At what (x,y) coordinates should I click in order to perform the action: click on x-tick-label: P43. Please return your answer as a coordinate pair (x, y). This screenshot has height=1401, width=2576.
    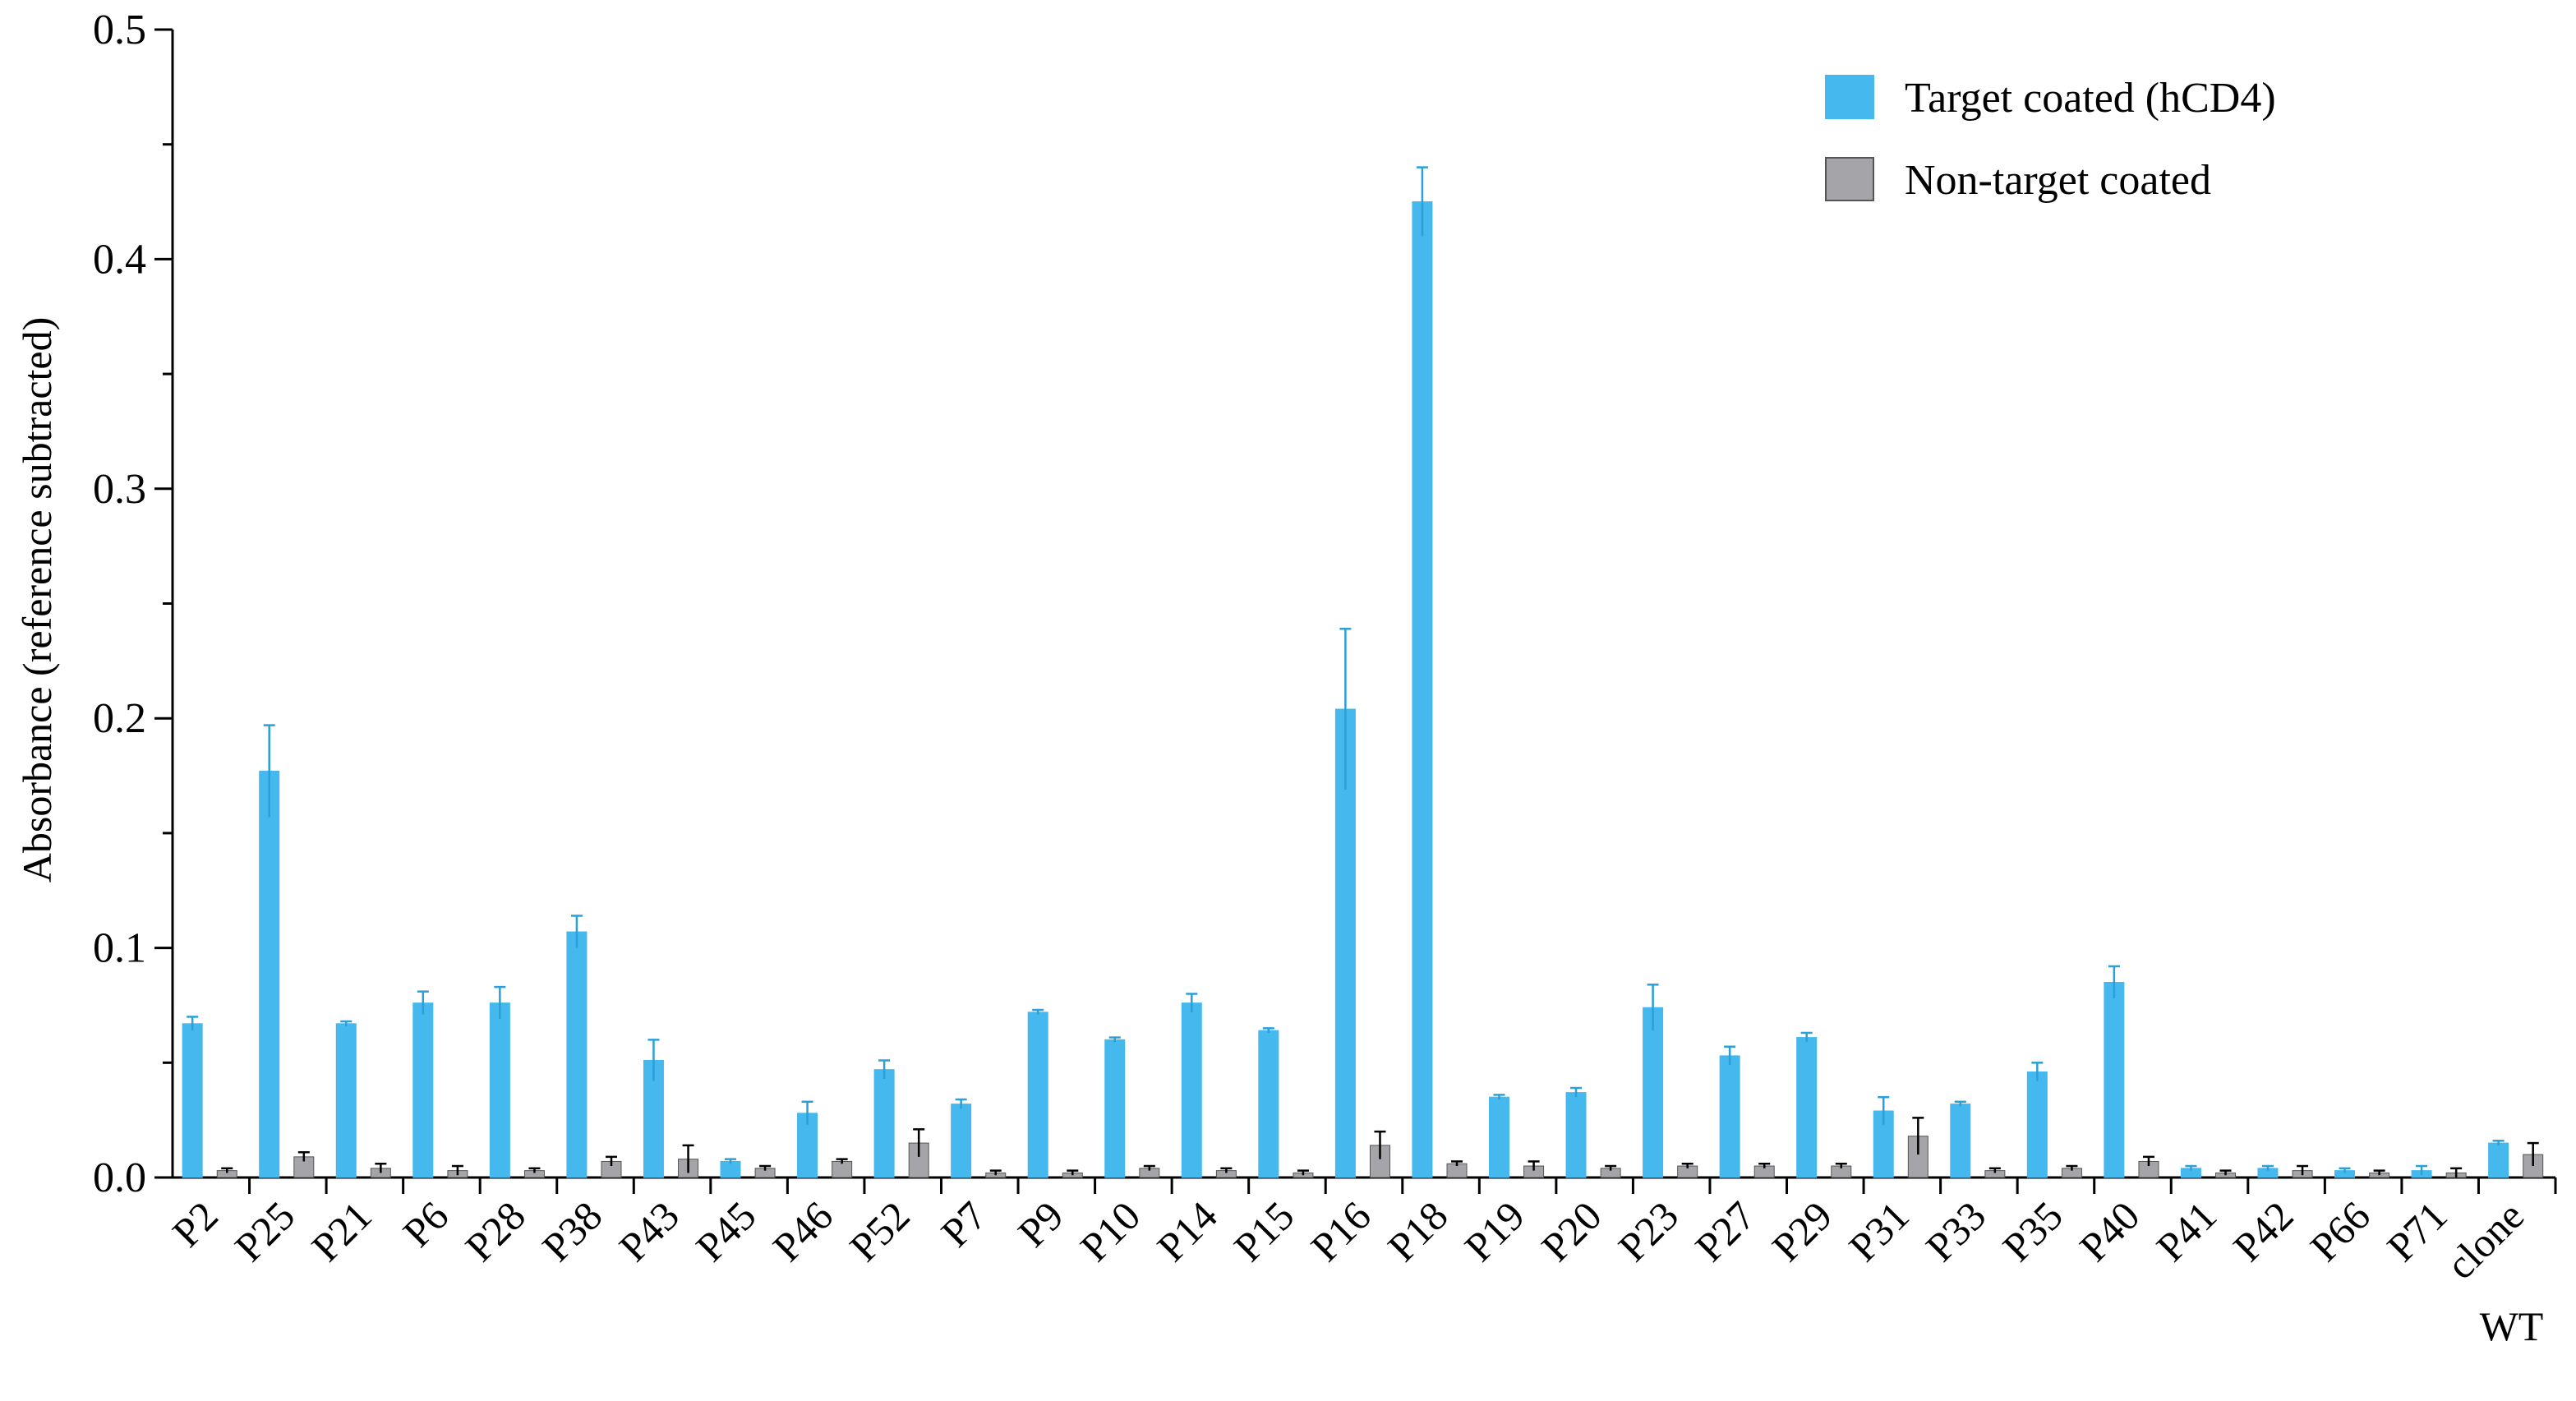
    Looking at the image, I should click on (649, 1231).